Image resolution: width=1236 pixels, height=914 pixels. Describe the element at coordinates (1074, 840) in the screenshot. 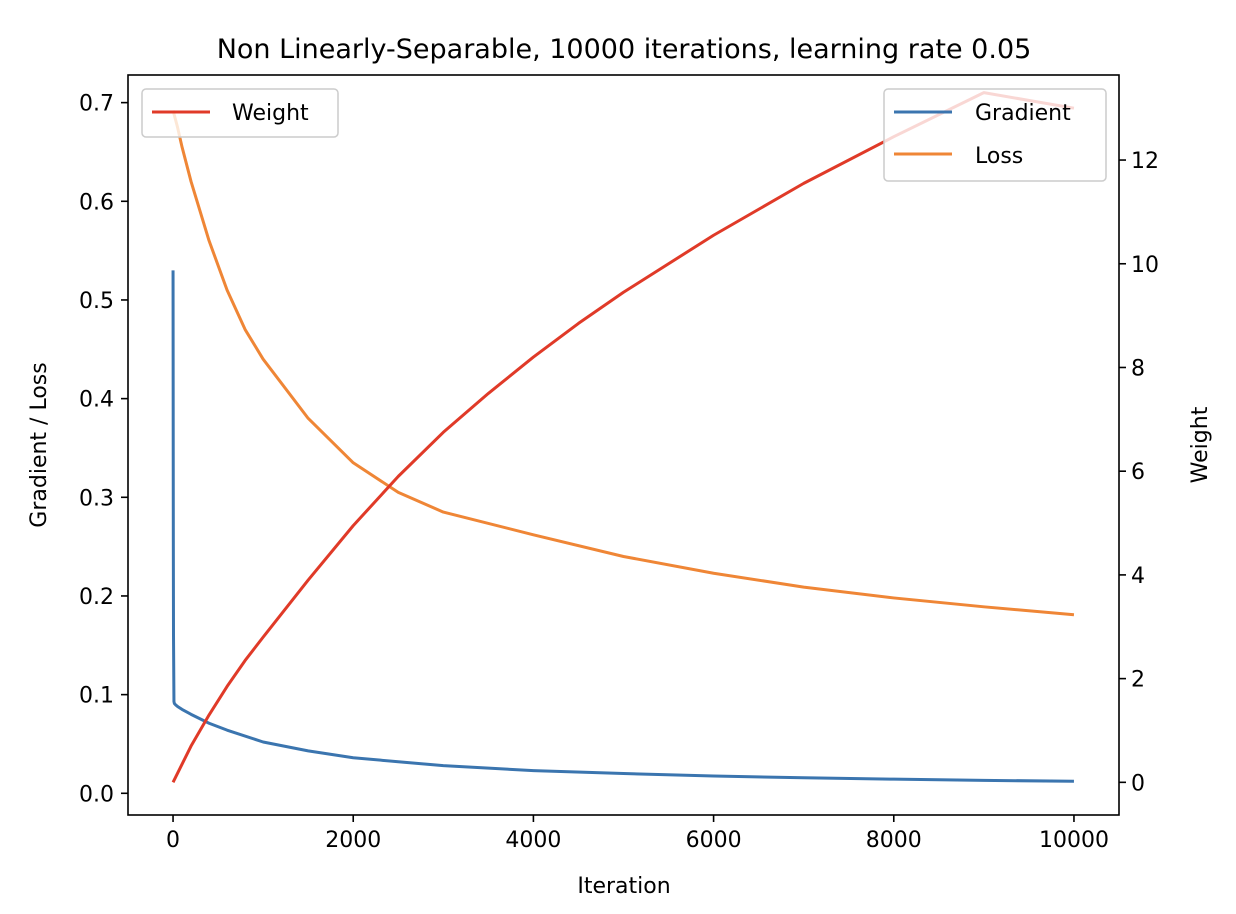

I see `x-tick-label: 10000` at that location.